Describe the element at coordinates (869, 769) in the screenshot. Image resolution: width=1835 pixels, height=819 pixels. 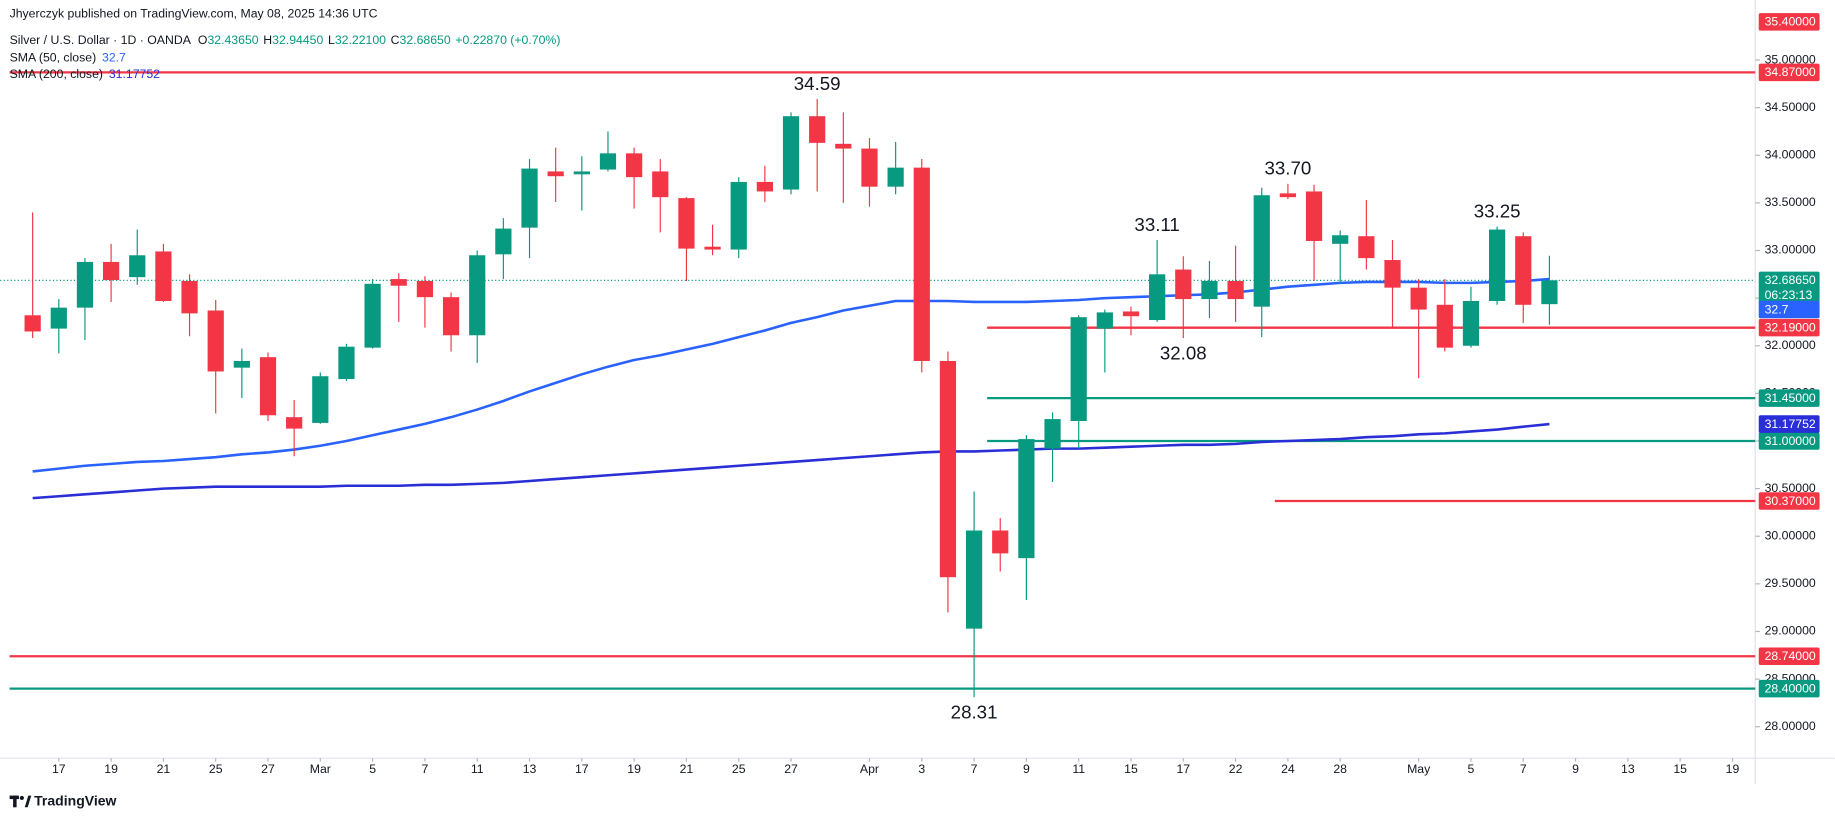
I see `x-tick-label: Apr` at that location.